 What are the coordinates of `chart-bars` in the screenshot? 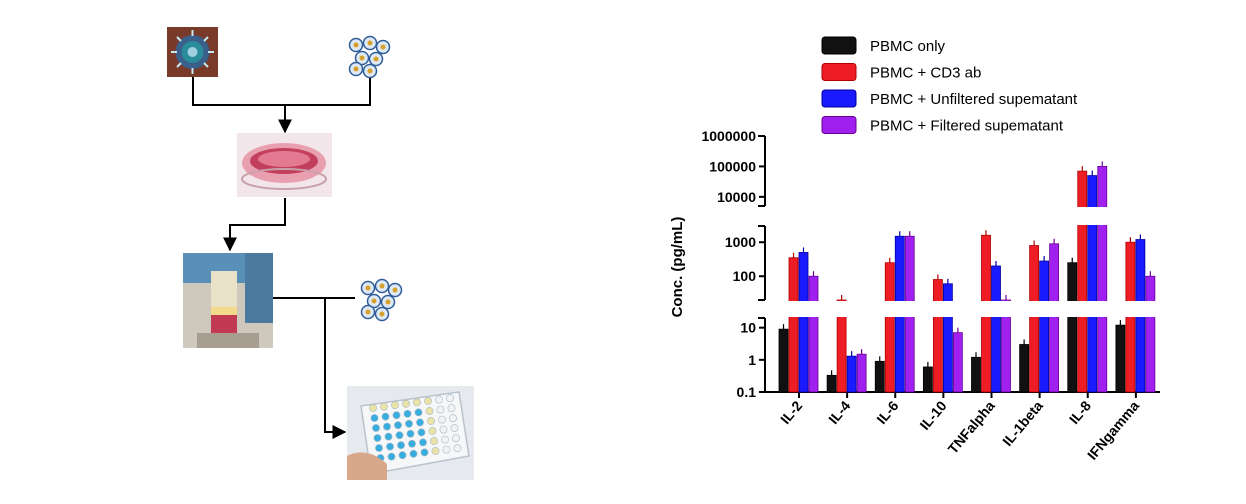 It's located at (963, 277).